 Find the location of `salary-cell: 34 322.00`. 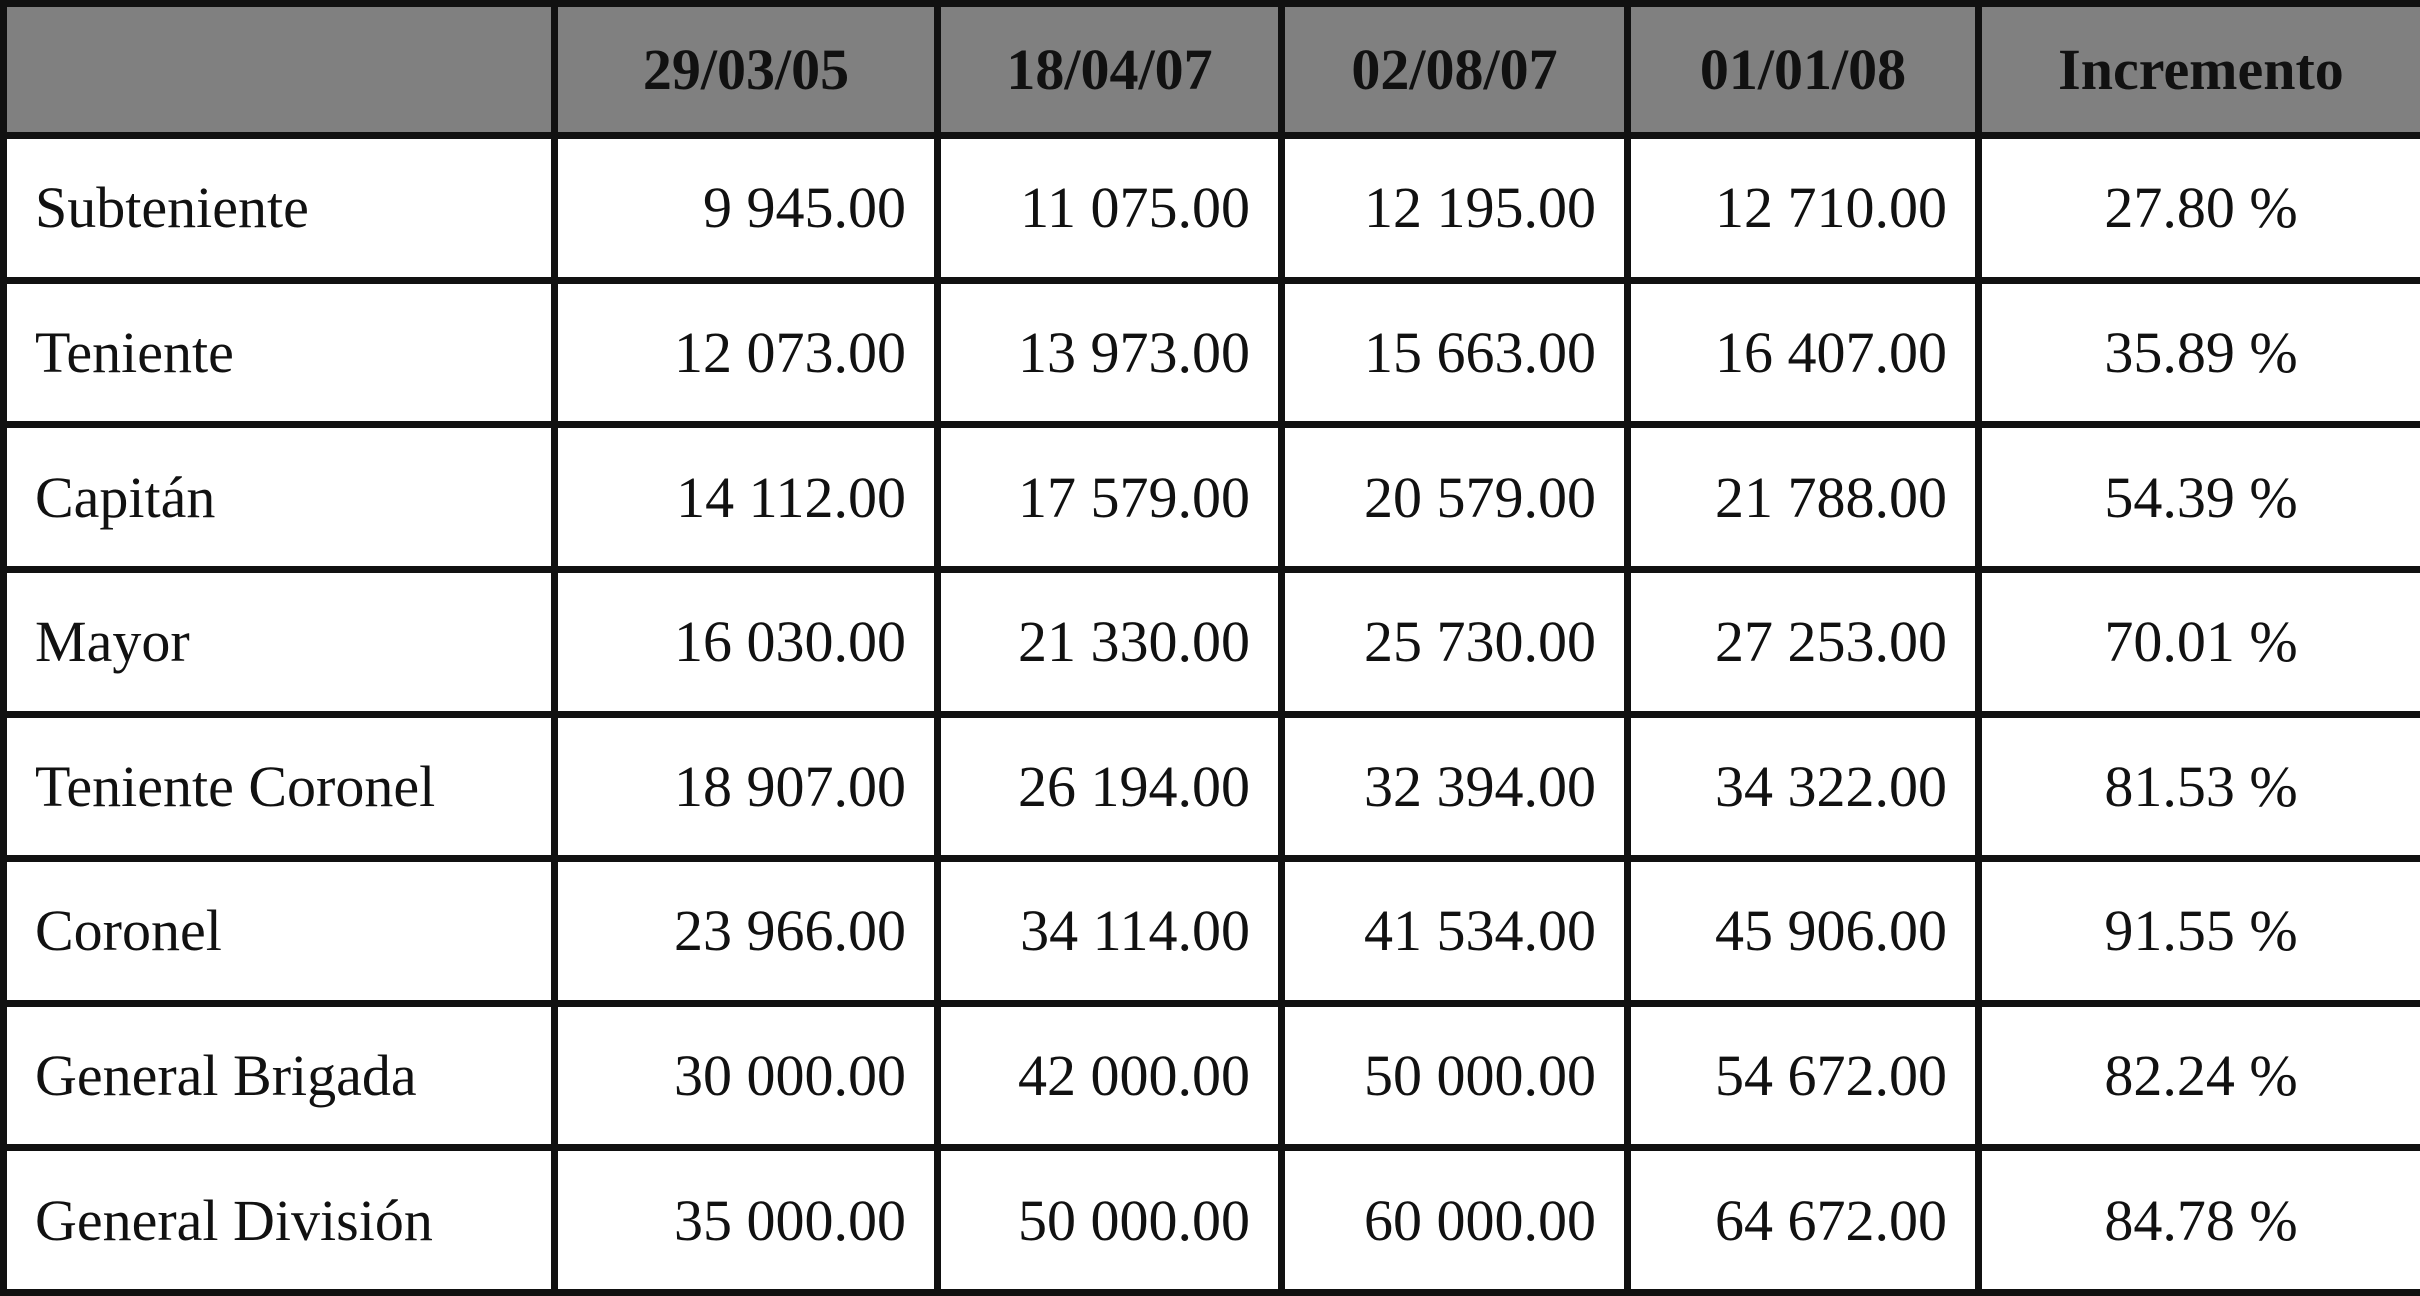

salary-cell: 34 322.00 is located at coordinates (1803, 786).